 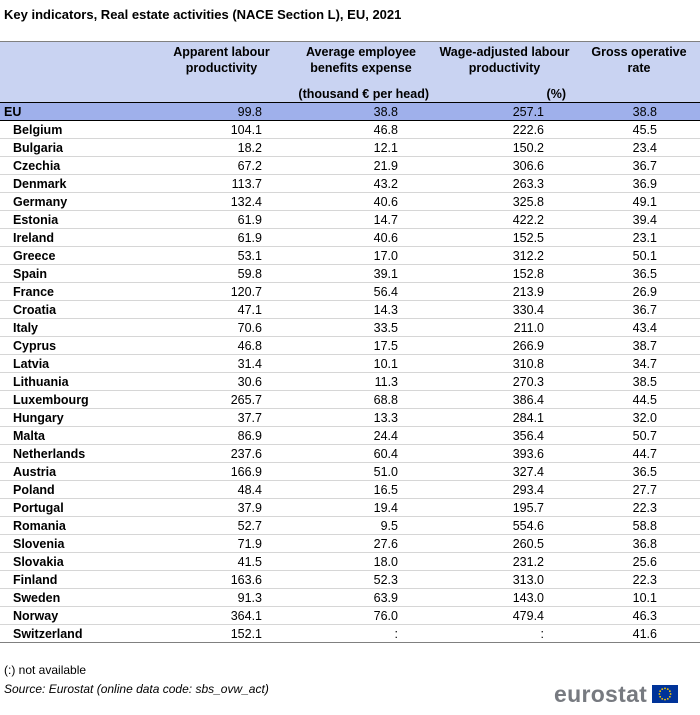 I want to click on cell-apparent-labour-productivity: 48.4, so click(x=221, y=489).